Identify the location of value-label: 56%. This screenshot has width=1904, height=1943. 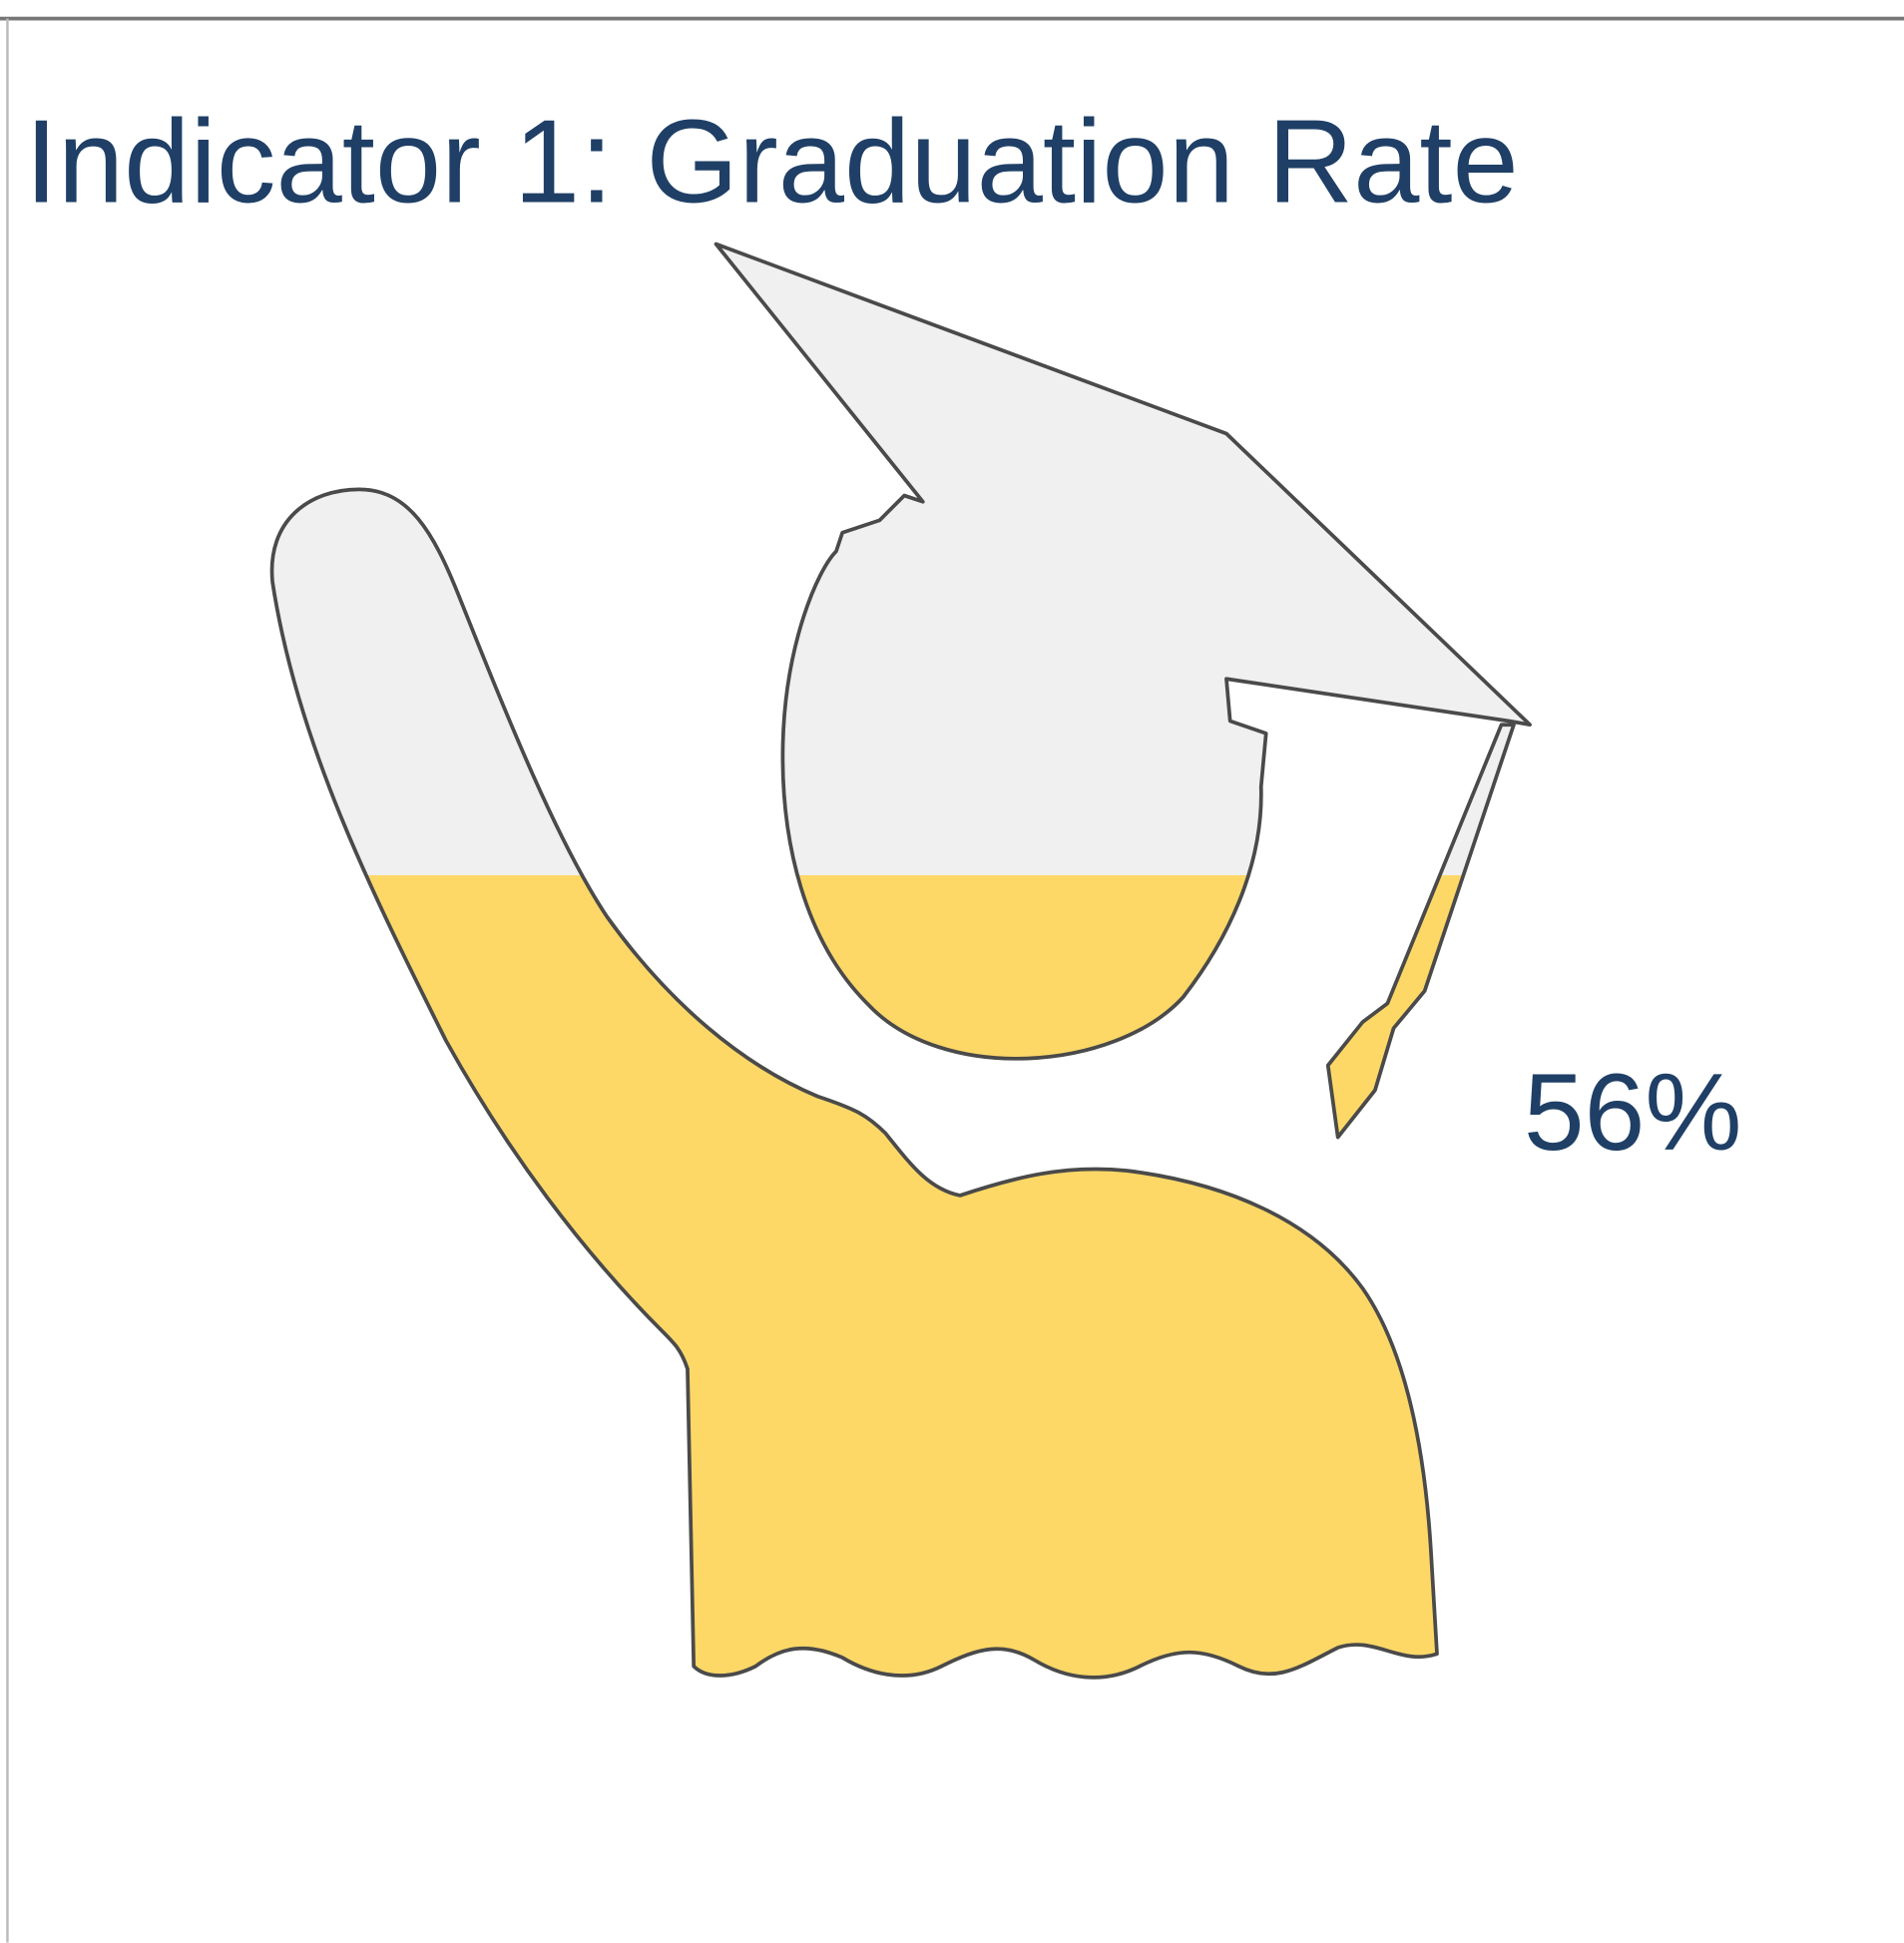
(1633, 1113).